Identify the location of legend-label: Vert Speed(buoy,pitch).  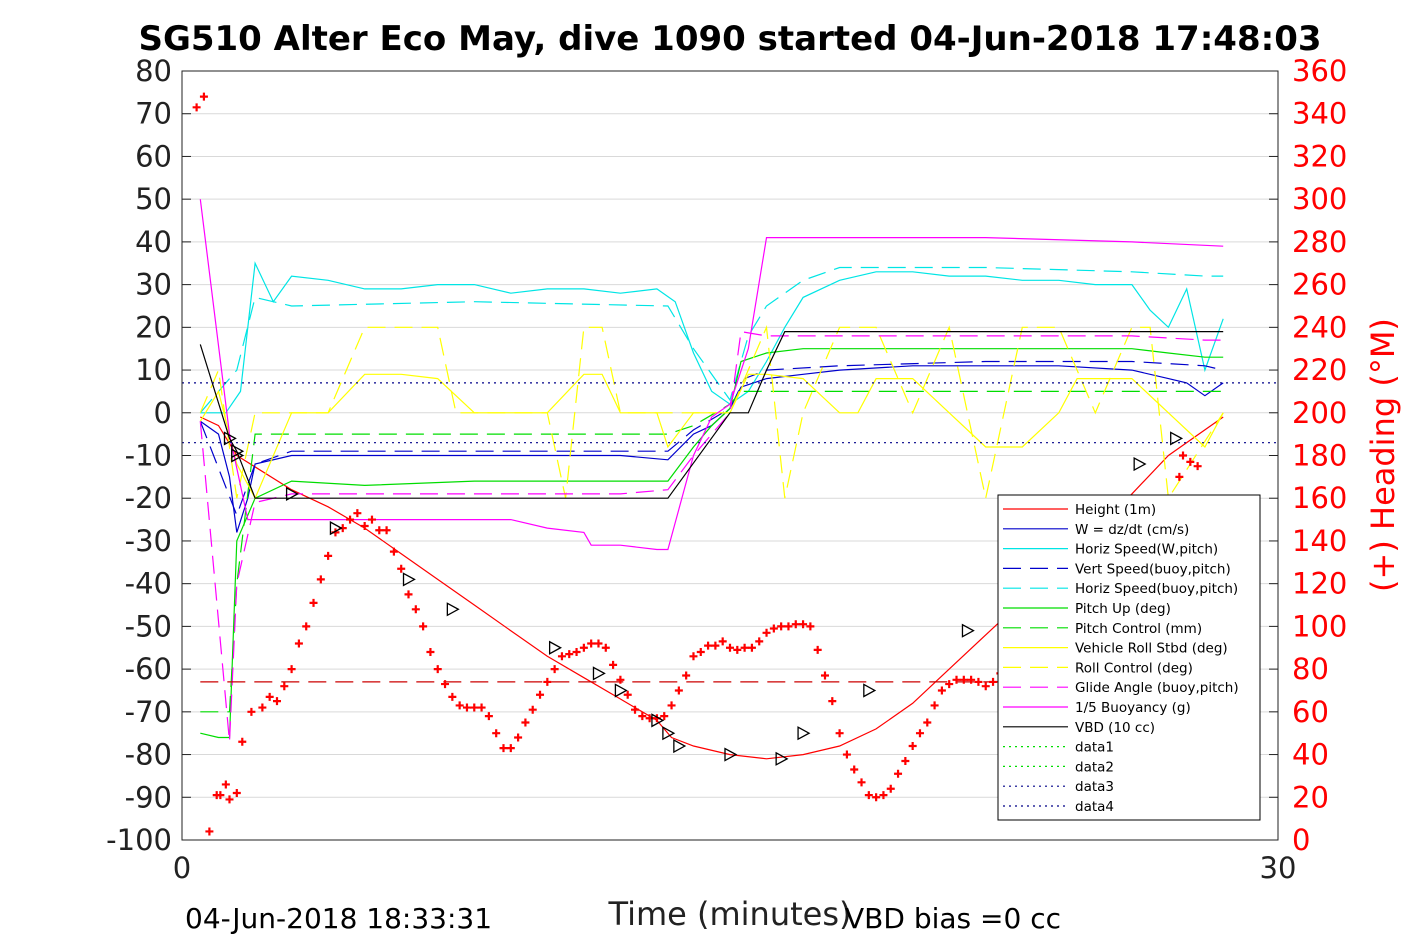
(1153, 569).